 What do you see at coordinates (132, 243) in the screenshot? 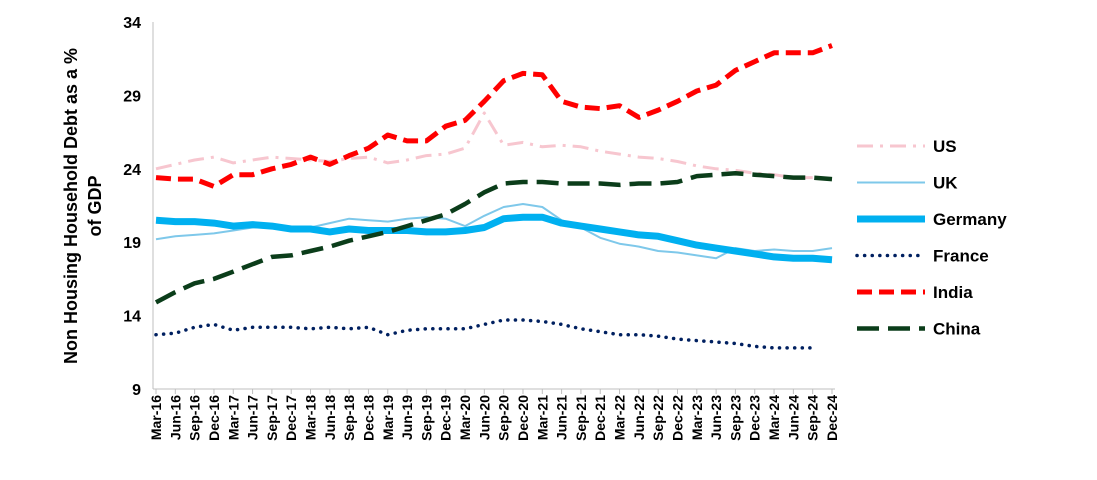
I see `y-tick-label: 19` at bounding box center [132, 243].